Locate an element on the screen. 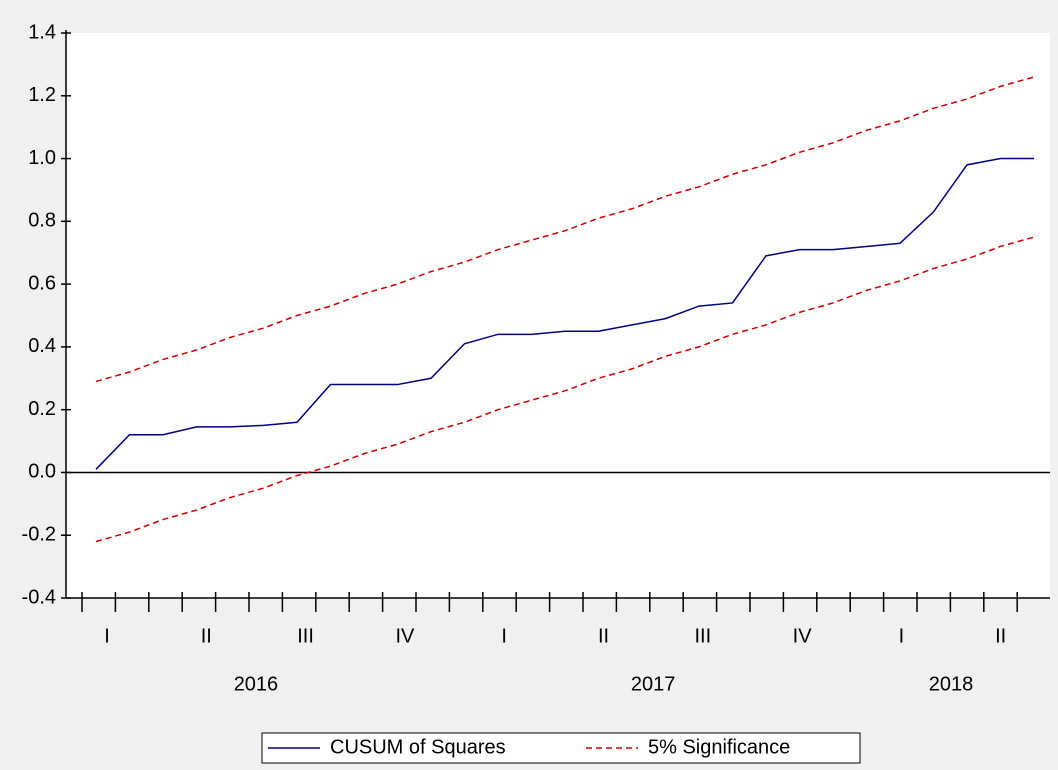  year-label: 2017 is located at coordinates (653, 684).